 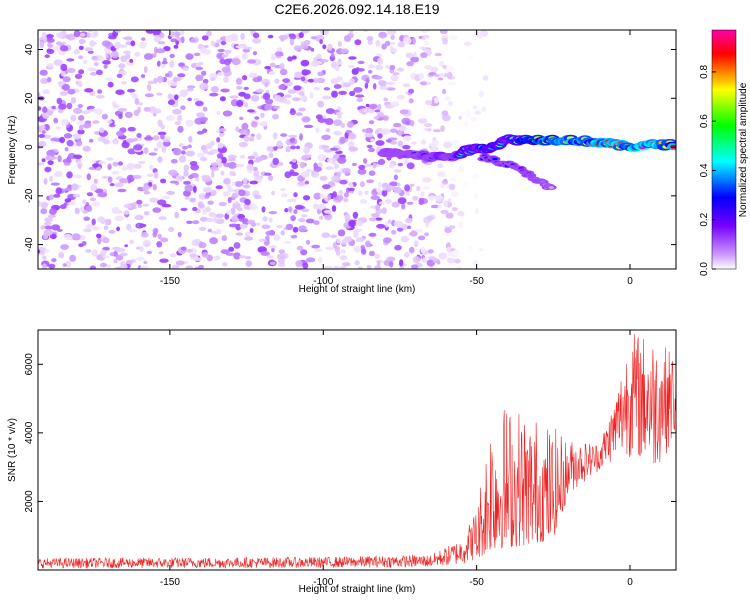 What do you see at coordinates (630, 281) in the screenshot?
I see `x-tick-label: 0` at bounding box center [630, 281].